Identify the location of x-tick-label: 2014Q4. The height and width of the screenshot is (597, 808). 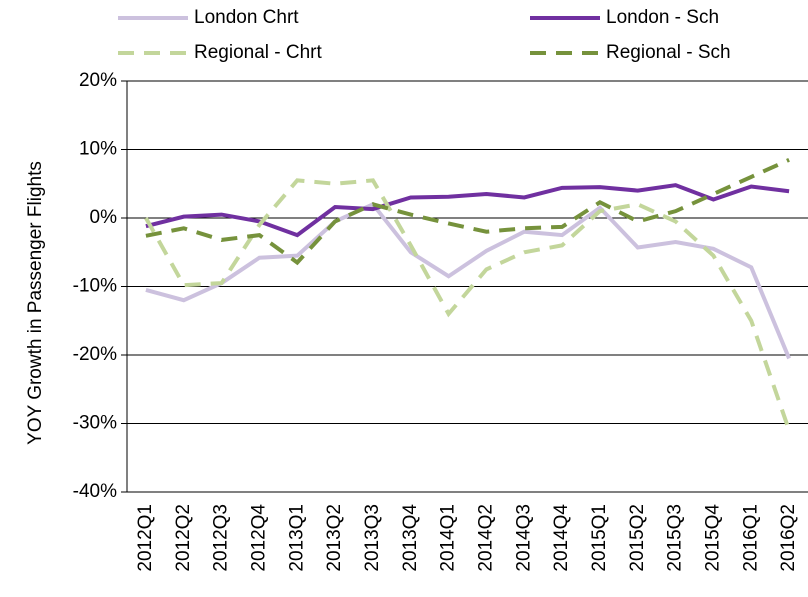
(561, 538).